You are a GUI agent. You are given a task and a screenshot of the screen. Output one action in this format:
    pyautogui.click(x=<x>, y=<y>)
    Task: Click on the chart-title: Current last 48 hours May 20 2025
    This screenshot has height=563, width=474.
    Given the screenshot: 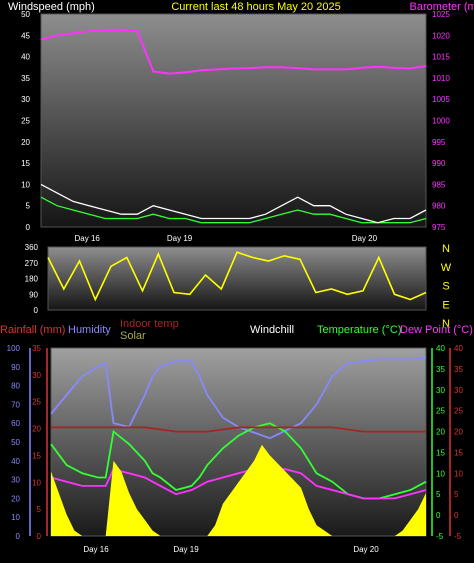 What is the action you would take?
    pyautogui.click(x=255, y=7)
    